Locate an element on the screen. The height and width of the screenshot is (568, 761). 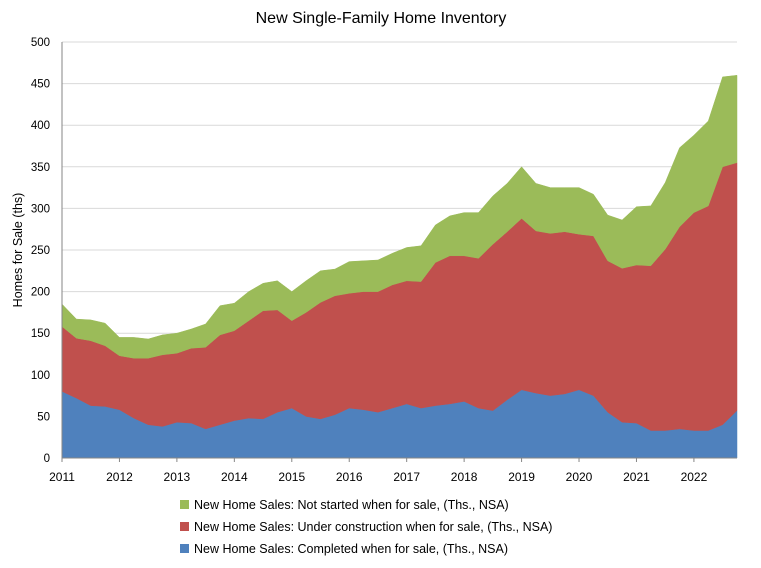
x-tick-label: 2022 is located at coordinates (694, 477).